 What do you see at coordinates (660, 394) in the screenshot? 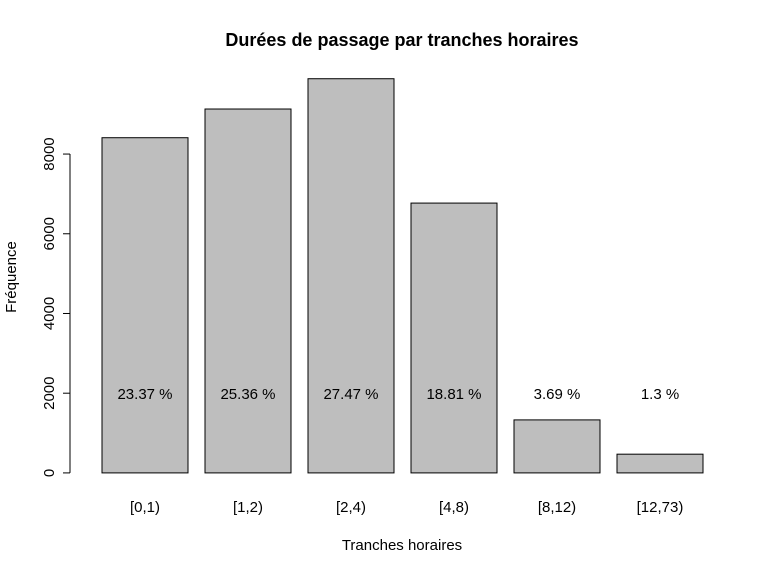
I see `bar-annotation: 1.3 %` at bounding box center [660, 394].